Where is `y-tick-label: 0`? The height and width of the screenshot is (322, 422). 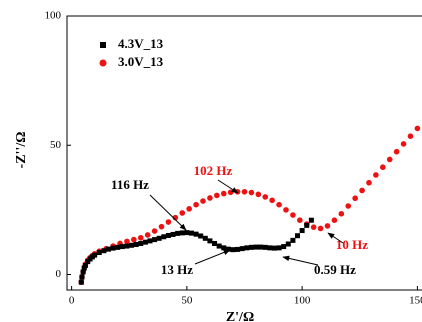
y-tick-label: 0 is located at coordinates (59, 274).